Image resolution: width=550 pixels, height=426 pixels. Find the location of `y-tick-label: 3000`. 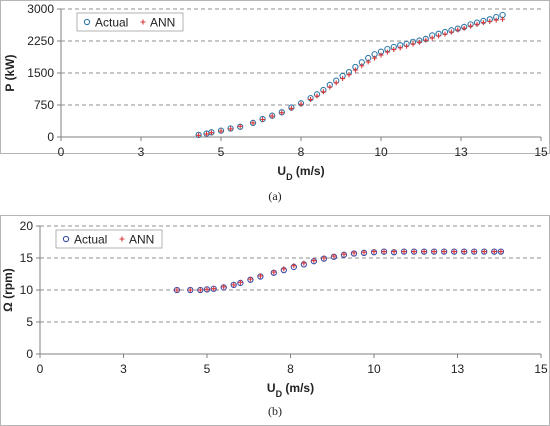

y-tick-label: 3000 is located at coordinates (40, 9).